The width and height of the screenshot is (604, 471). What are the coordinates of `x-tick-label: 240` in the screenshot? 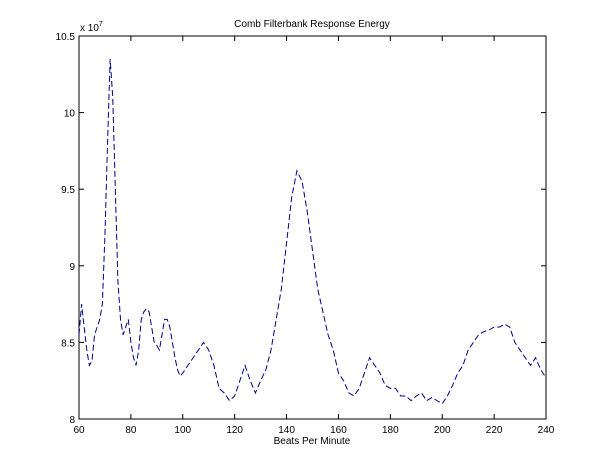 It's located at (546, 430).